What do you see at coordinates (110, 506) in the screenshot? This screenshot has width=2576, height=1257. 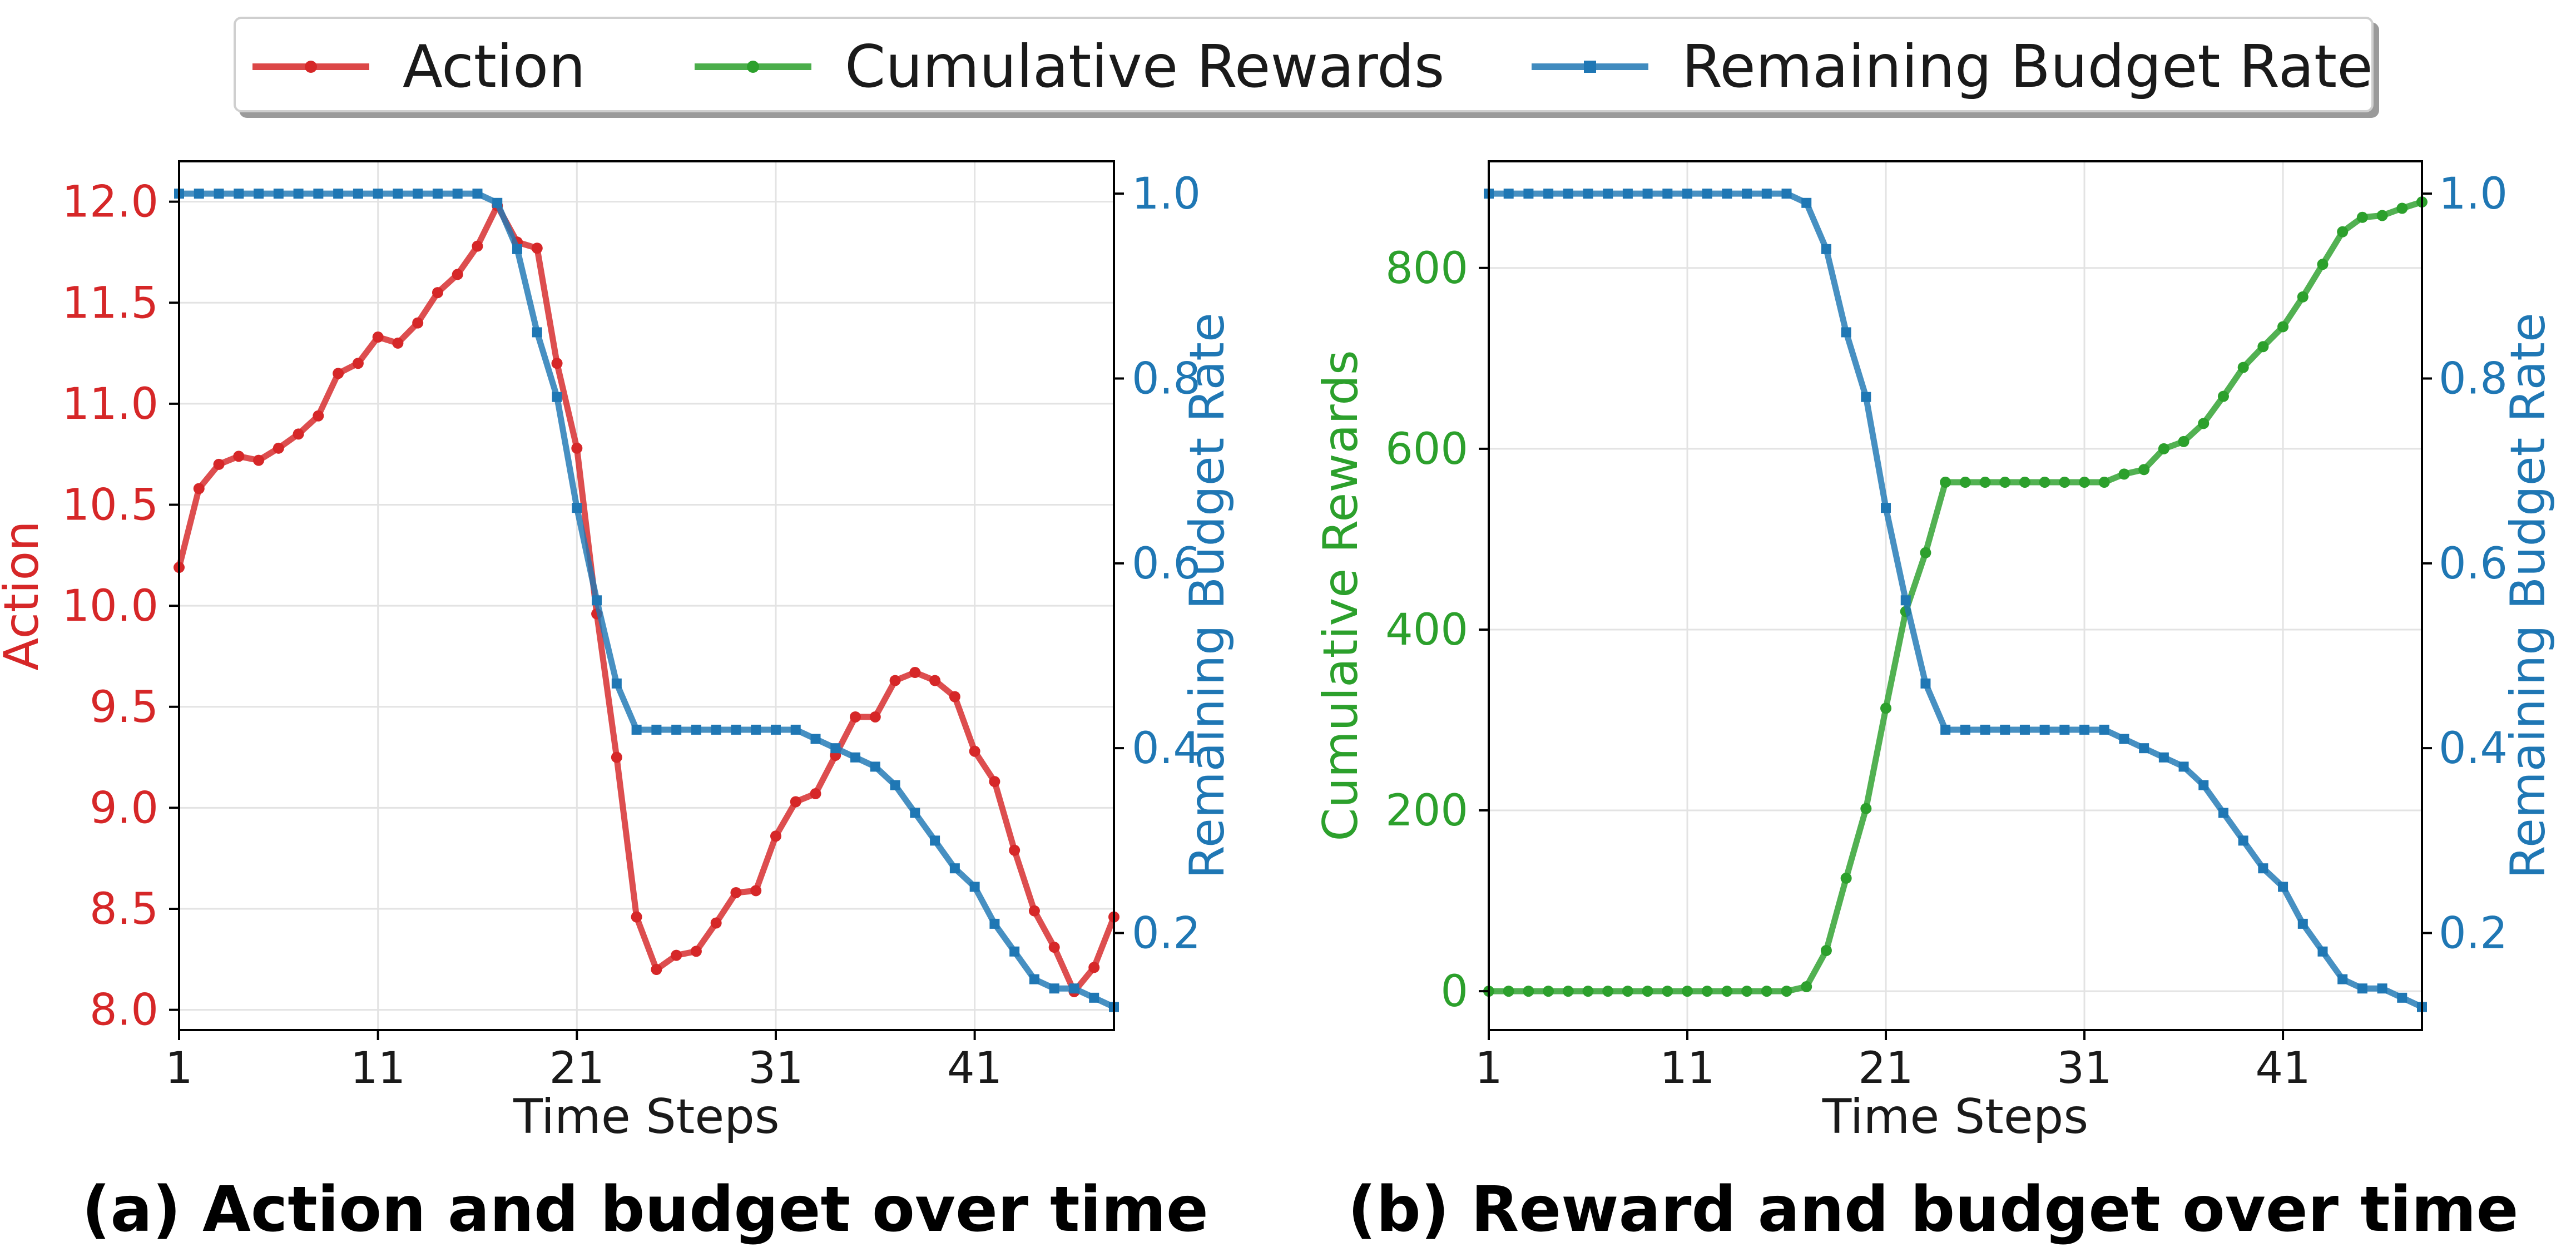 I see `left-tick-label: 10.5` at bounding box center [110, 506].